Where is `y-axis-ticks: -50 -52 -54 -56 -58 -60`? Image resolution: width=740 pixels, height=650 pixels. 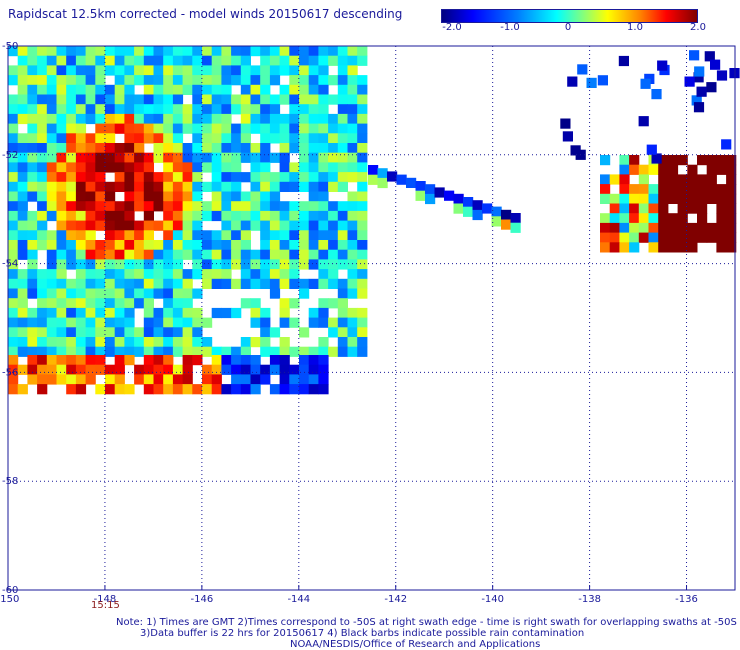
y-axis-ticks: -50 -52 -54 -56 -58 -60 is located at coordinates (10, 318).